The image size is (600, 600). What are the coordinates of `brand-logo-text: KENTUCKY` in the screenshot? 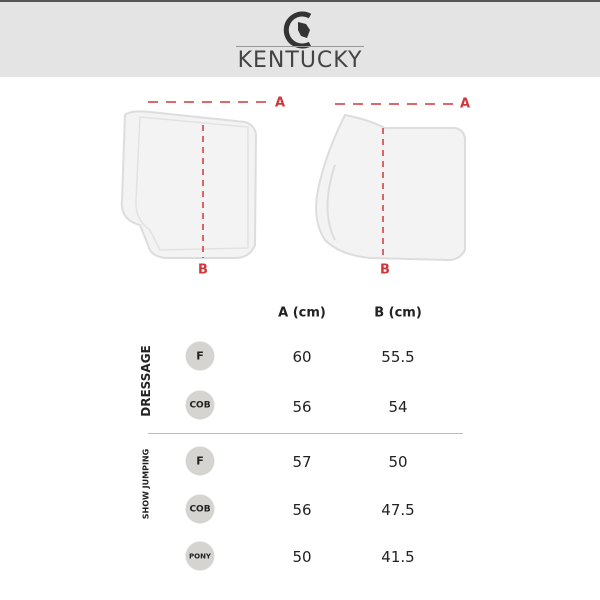 It's located at (300, 60).